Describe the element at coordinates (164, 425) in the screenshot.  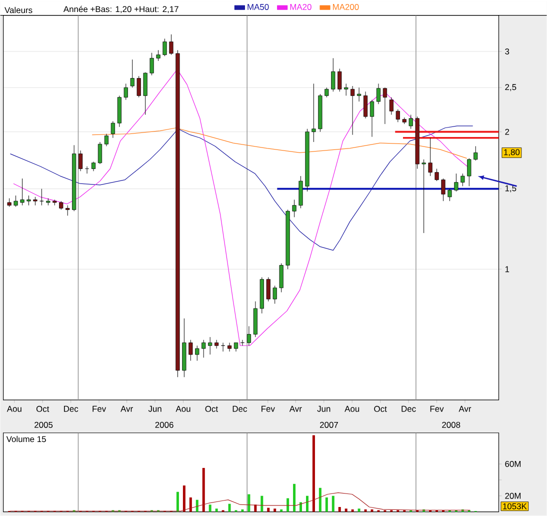
I see `x2-tick-label: 2006` at that location.